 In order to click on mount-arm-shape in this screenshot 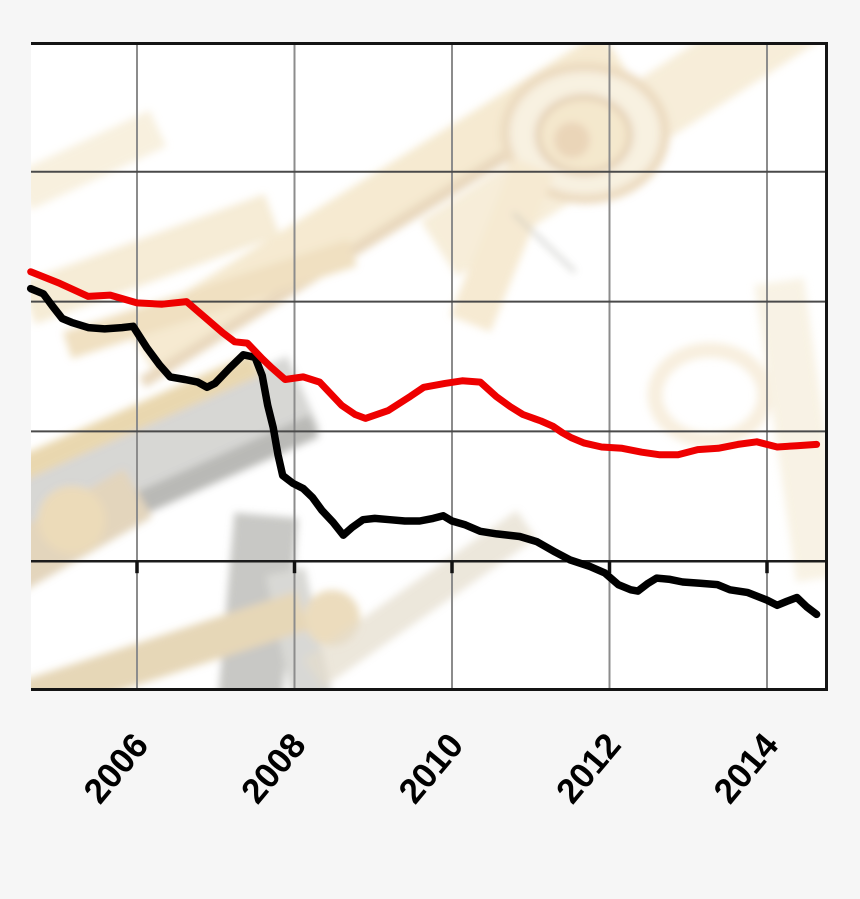, I will do `click(99, 160)`.